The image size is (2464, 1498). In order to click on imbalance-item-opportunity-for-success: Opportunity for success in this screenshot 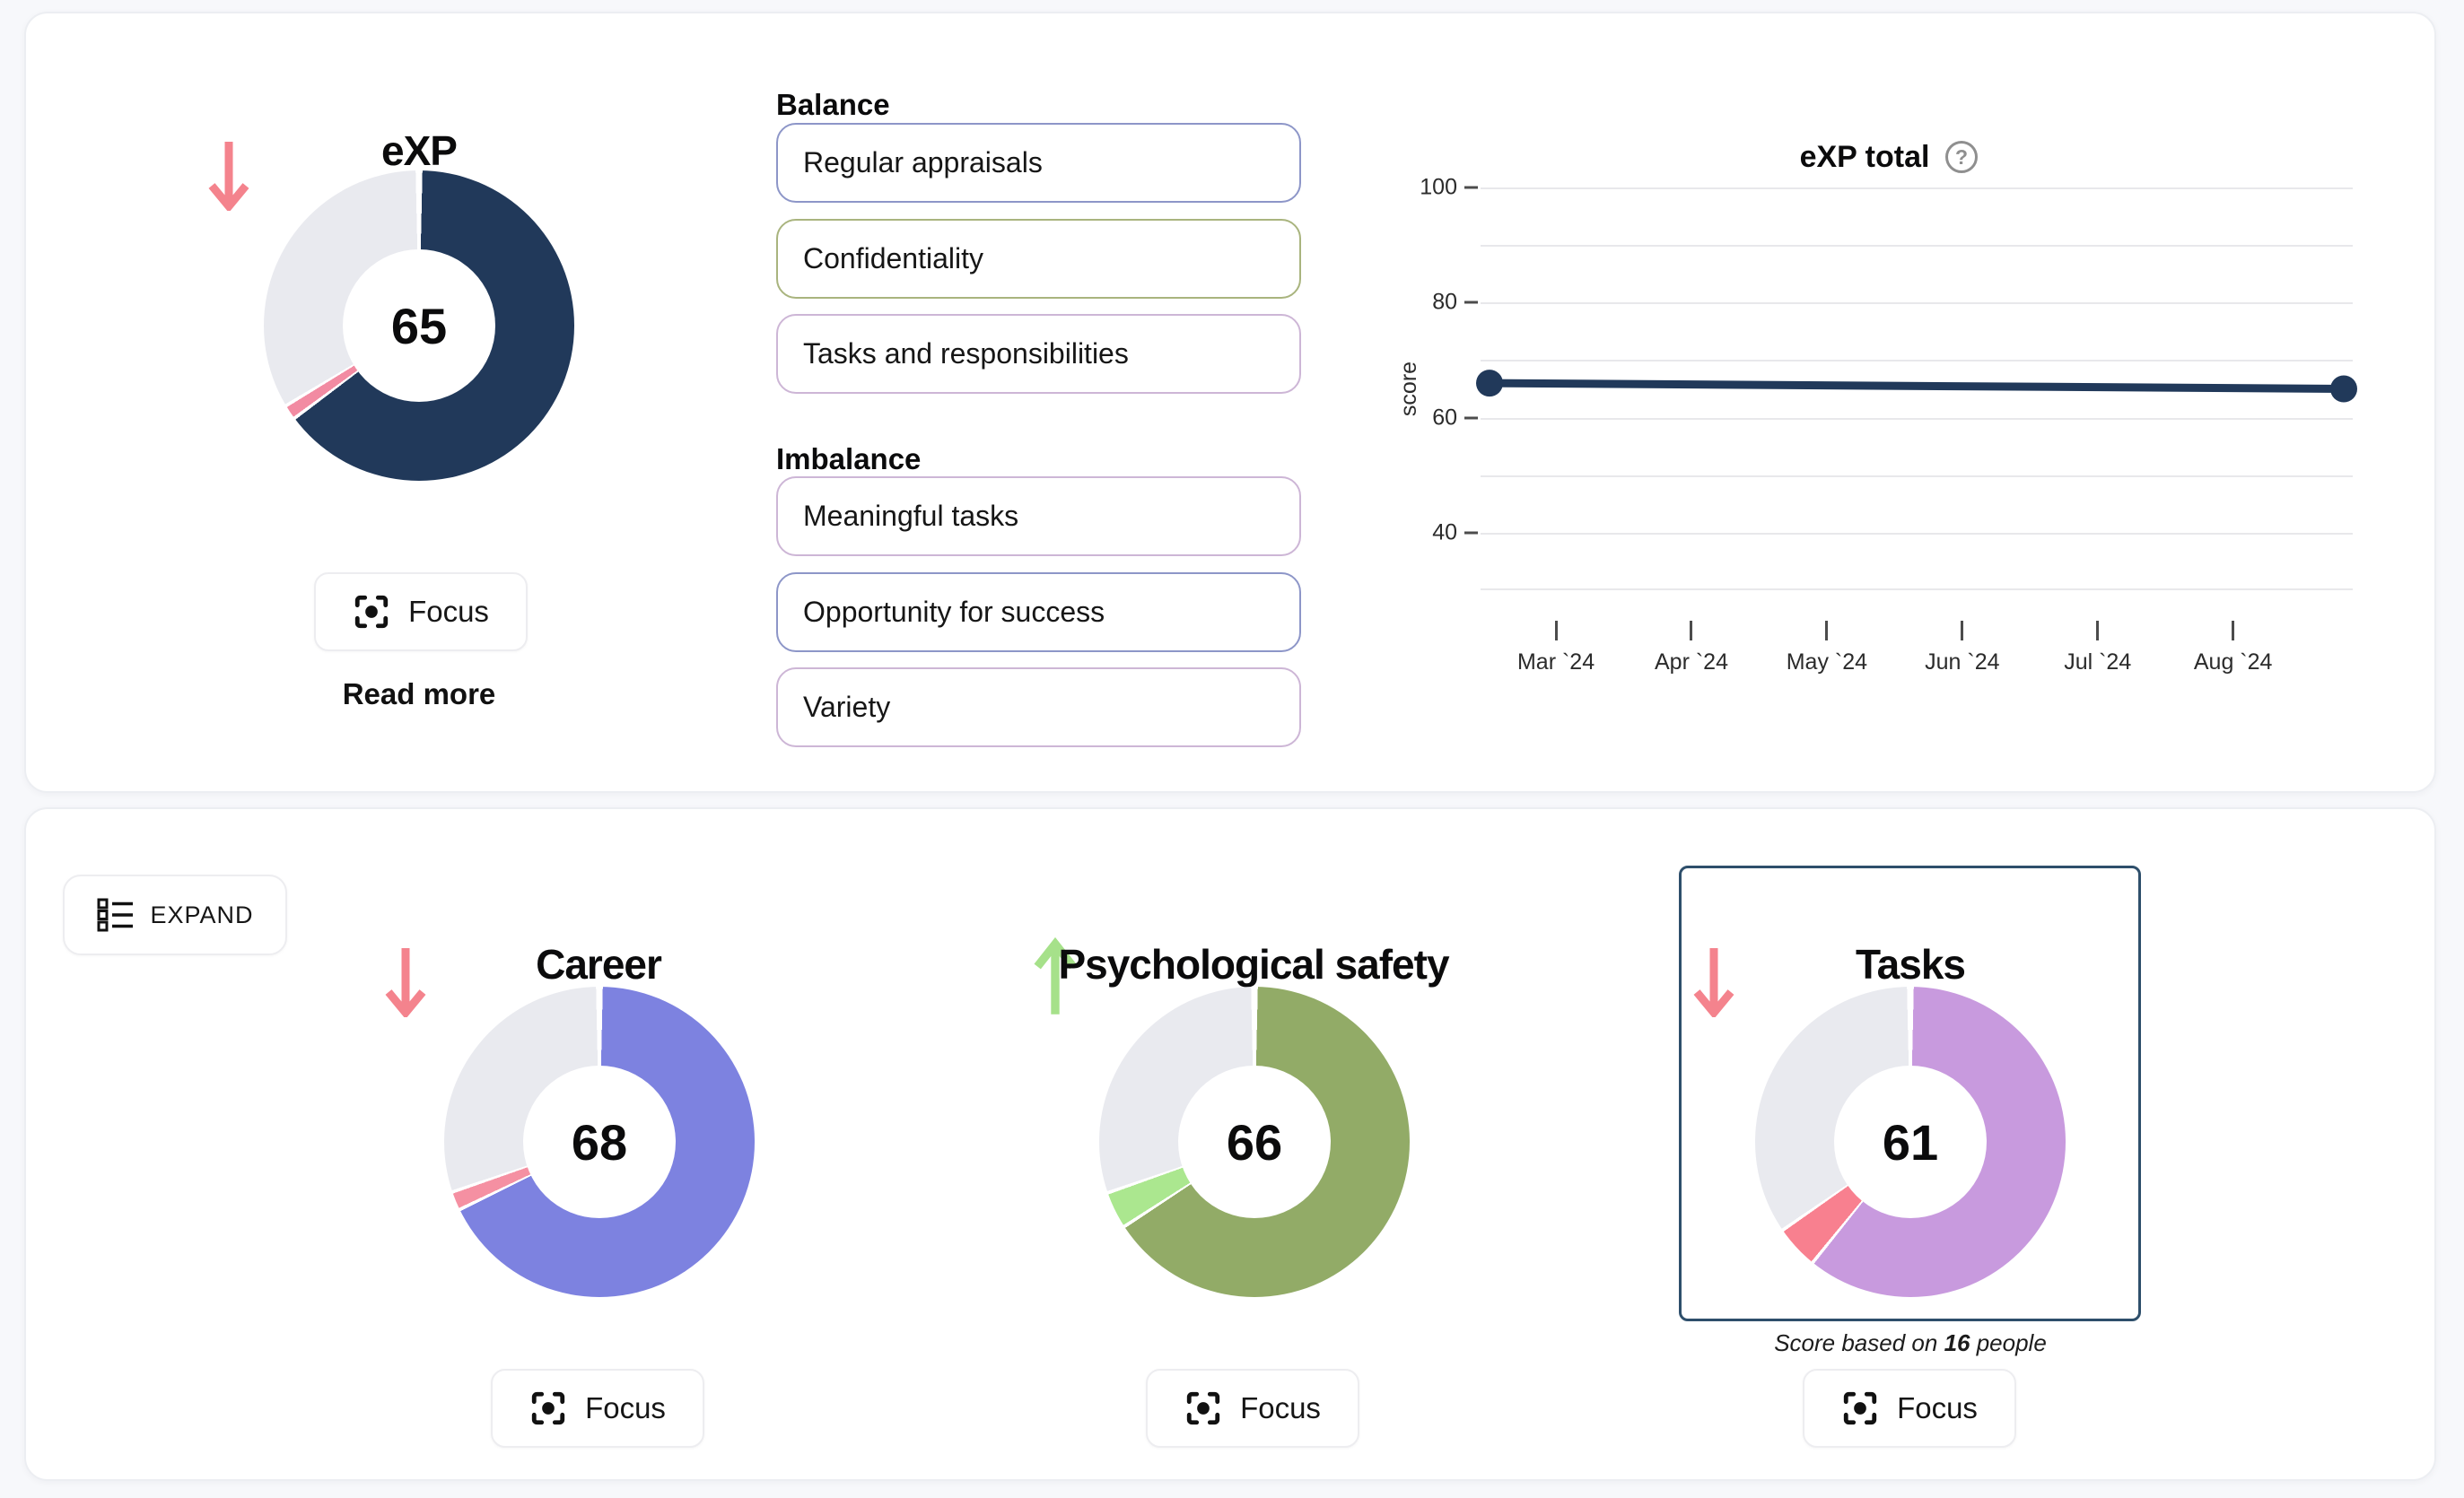, I will do `click(1038, 612)`.